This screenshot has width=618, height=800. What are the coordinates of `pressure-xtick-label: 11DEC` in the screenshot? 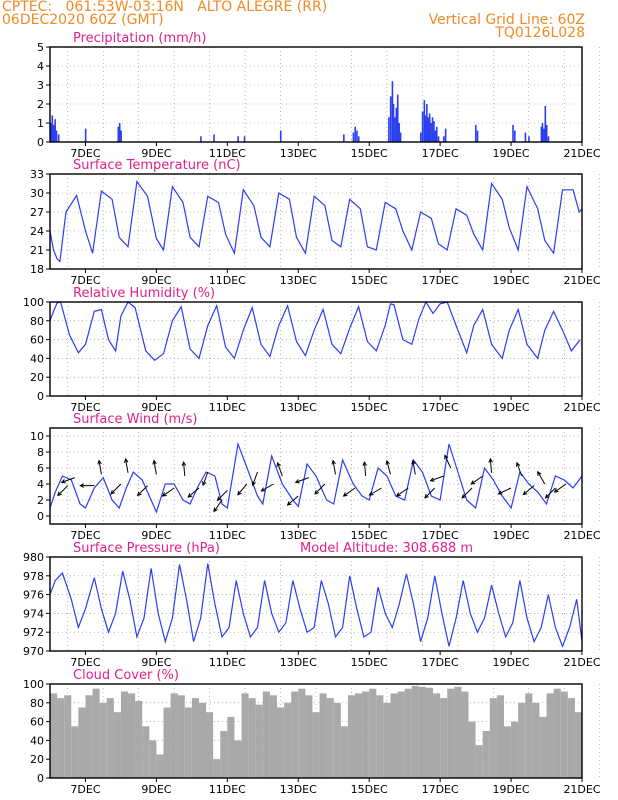 It's located at (227, 662).